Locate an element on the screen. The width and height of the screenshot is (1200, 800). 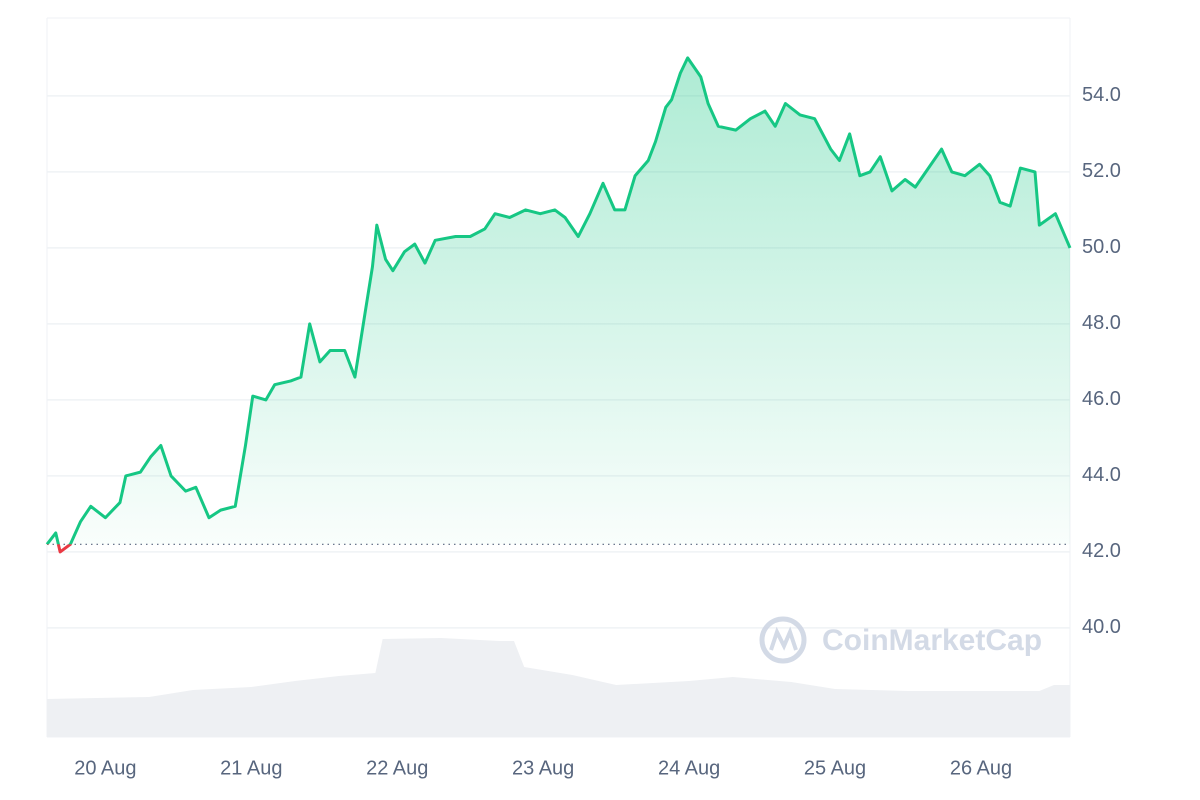
x-tick-label: 21 Aug is located at coordinates (251, 768).